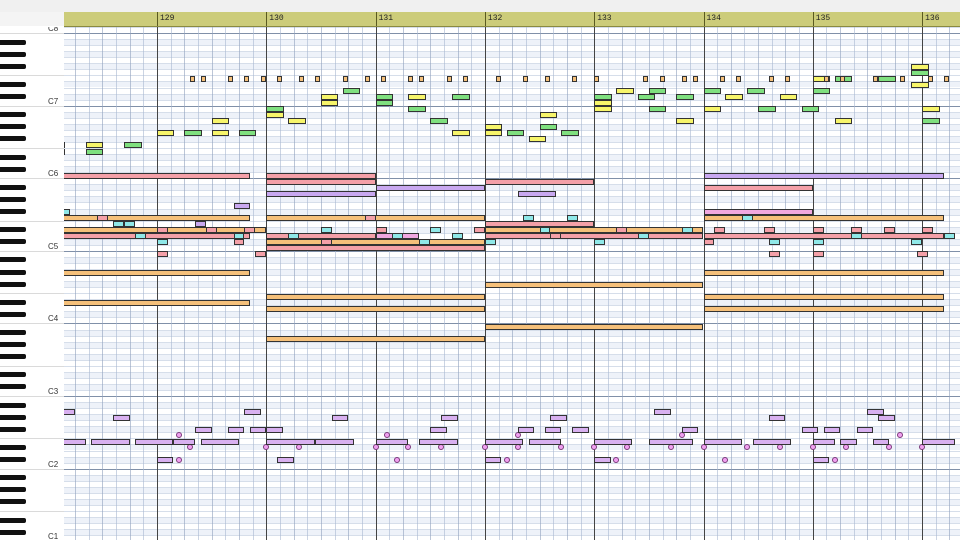  What do you see at coordinates (713, 18) in the screenshot?
I see `measure-label: 134` at bounding box center [713, 18].